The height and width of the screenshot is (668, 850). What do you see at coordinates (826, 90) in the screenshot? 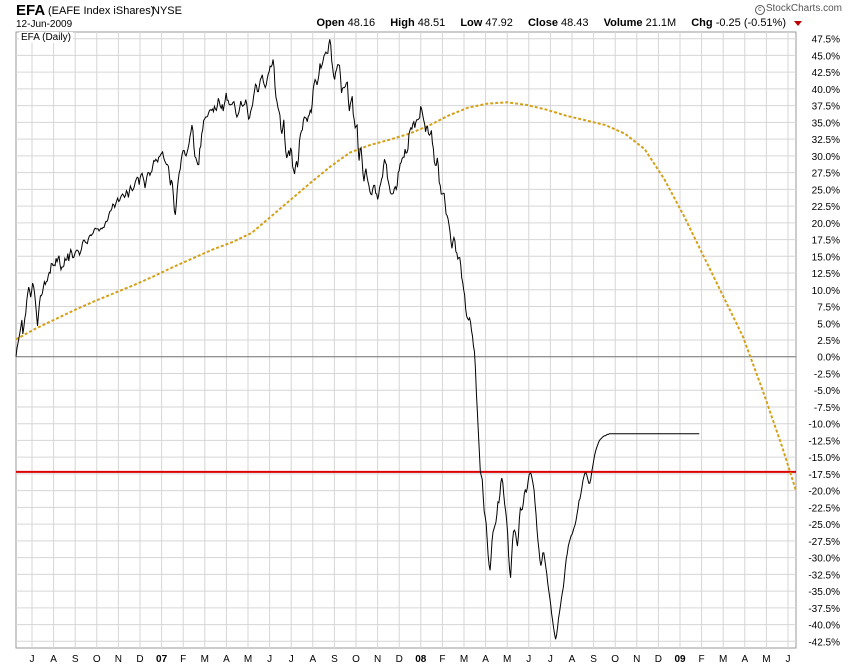
I see `y-tick-label: 40.0%` at bounding box center [826, 90].